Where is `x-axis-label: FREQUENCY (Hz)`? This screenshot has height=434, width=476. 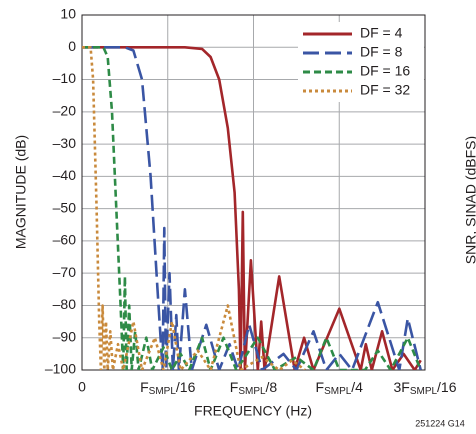 x-axis-label: FREQUENCY (Hz) is located at coordinates (253, 411).